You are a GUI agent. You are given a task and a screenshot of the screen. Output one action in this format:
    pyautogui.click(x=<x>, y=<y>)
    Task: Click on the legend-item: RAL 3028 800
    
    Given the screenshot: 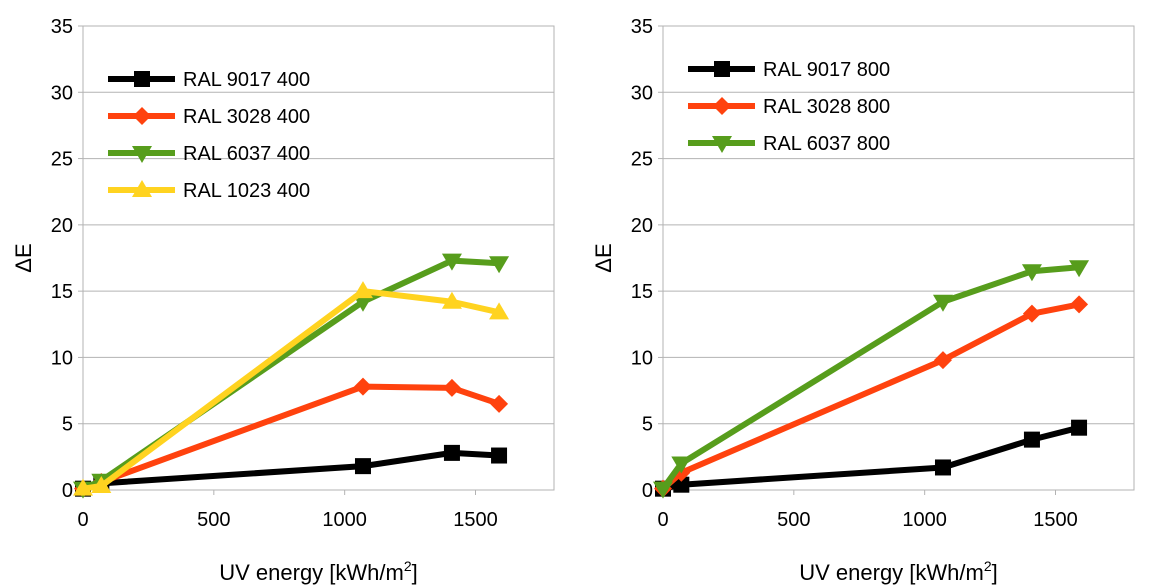 What is the action you would take?
    pyautogui.click(x=789, y=107)
    